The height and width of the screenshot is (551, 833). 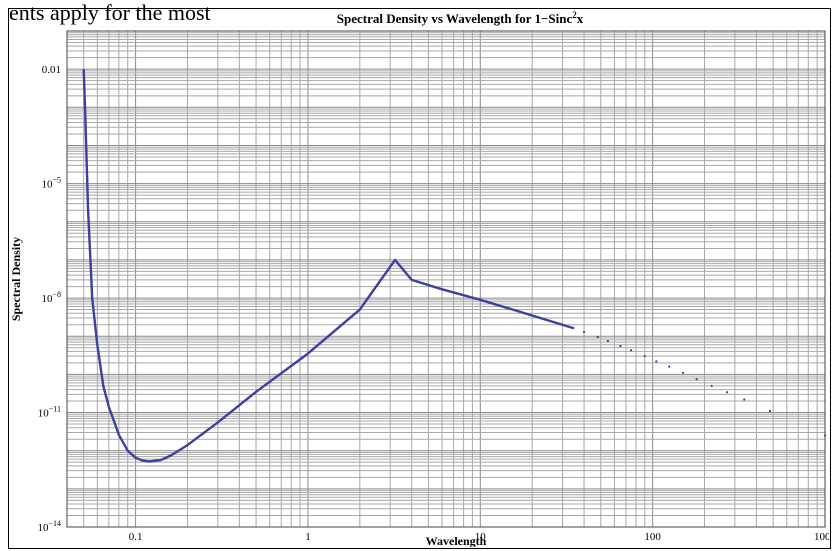 I want to click on y-tick-label: 10⁻⁸, so click(x=51, y=297).